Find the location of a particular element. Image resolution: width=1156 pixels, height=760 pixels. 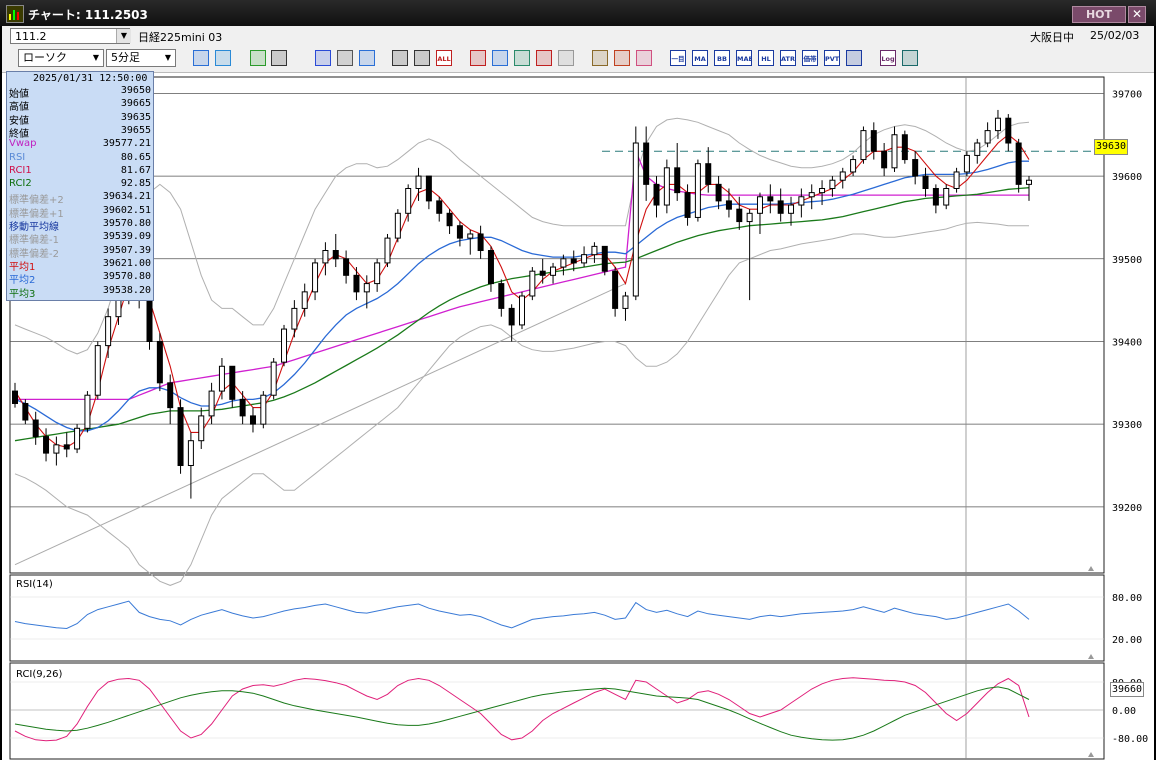

hot-button: HOT is located at coordinates (1099, 14).